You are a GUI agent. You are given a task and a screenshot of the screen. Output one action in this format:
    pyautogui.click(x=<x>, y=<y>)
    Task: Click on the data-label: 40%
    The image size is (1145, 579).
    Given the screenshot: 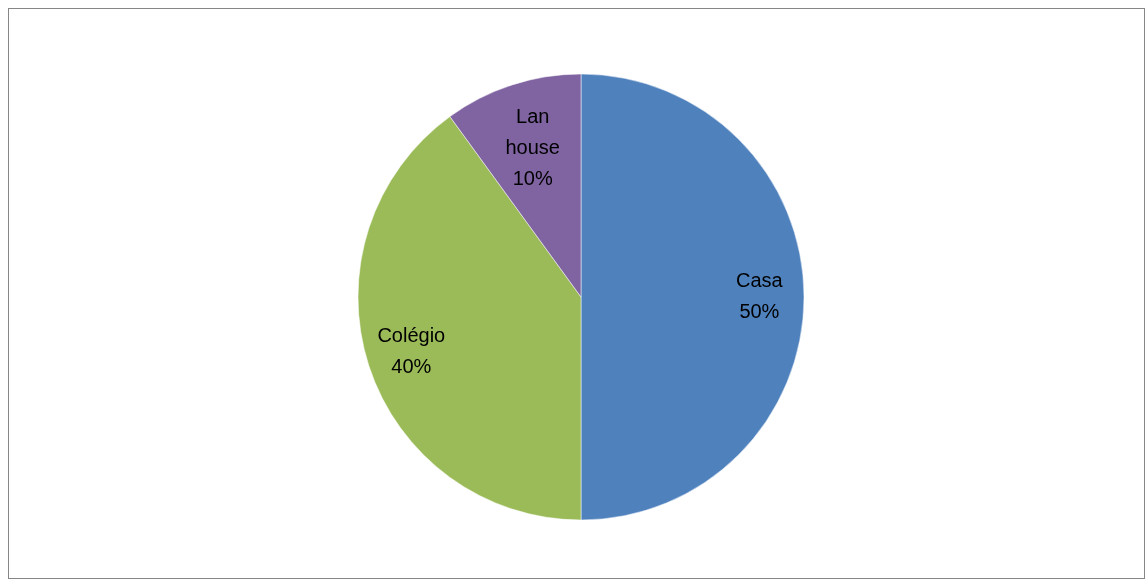 What is the action you would take?
    pyautogui.click(x=411, y=365)
    